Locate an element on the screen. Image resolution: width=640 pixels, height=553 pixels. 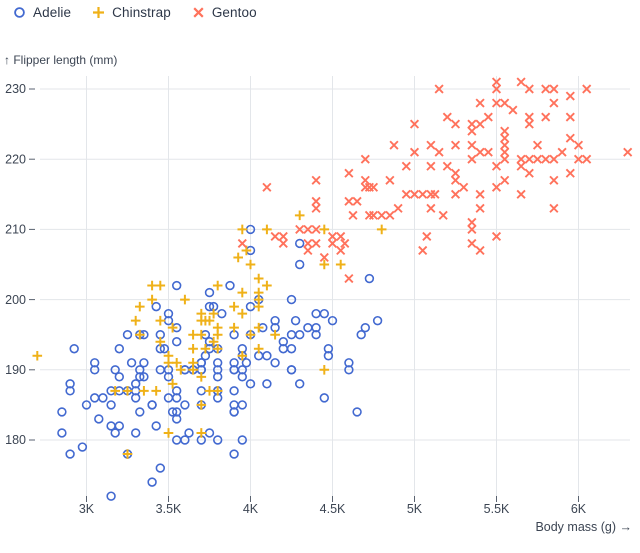
x-tick-label: 6K is located at coordinates (579, 509).